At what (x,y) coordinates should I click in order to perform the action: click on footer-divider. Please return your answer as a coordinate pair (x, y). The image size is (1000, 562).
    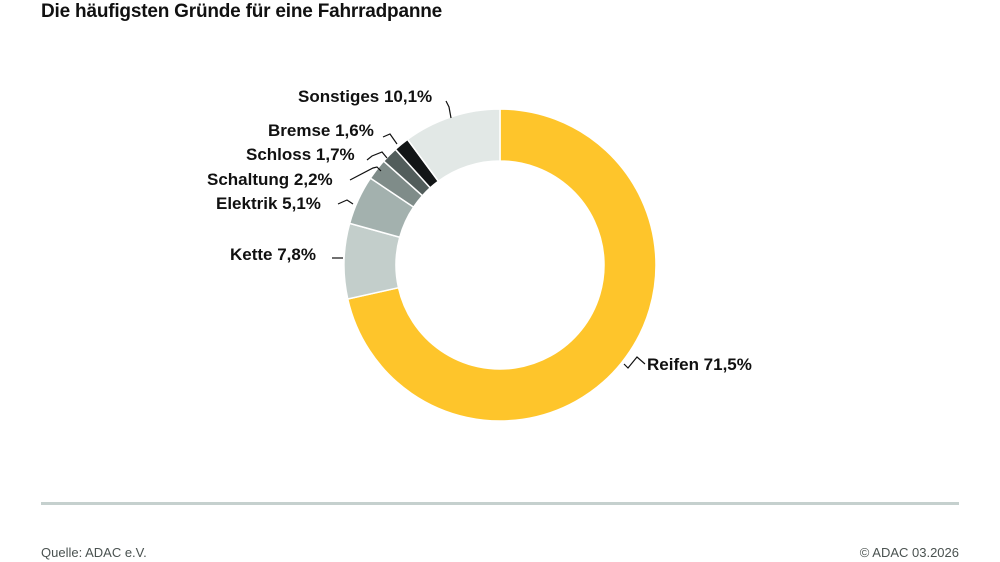
    Looking at the image, I should click on (500, 503).